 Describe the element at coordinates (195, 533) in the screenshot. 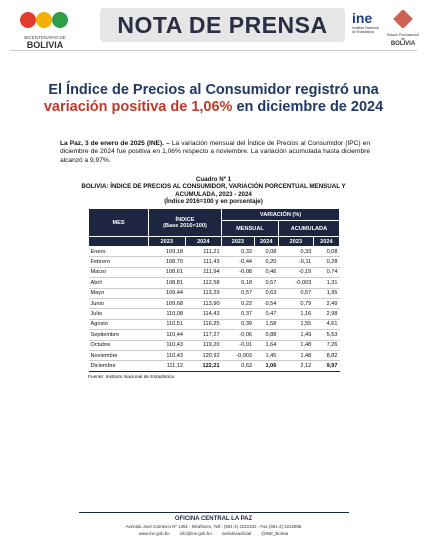

I see `email: info@ine.gob.bo` at that location.